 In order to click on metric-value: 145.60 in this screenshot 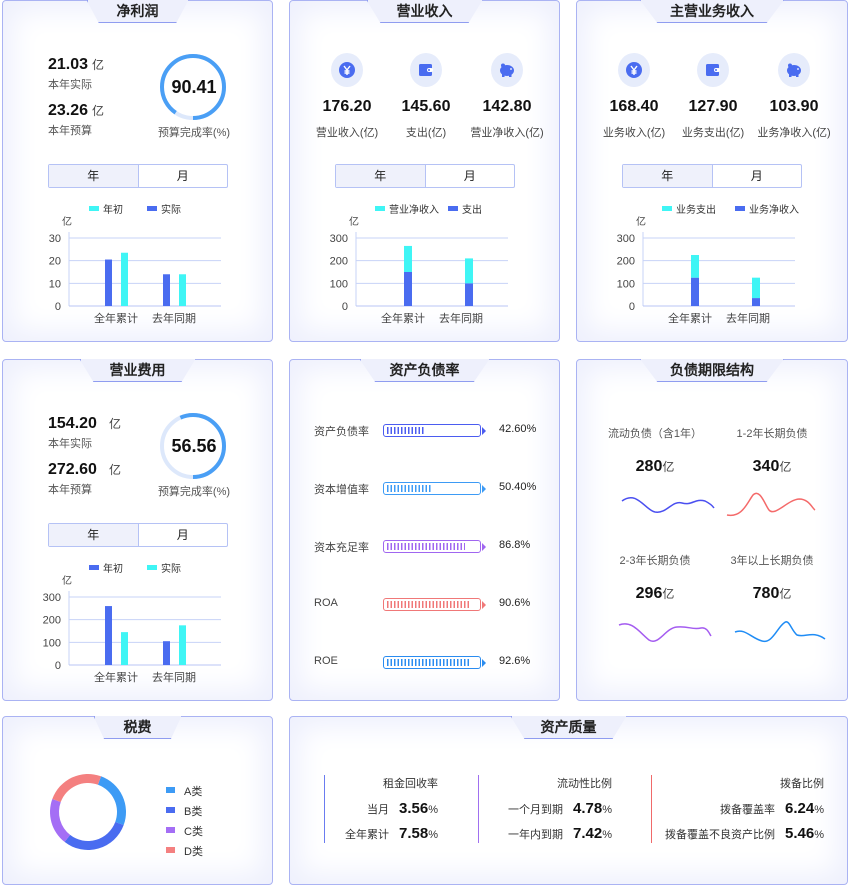, I will do `click(426, 106)`.